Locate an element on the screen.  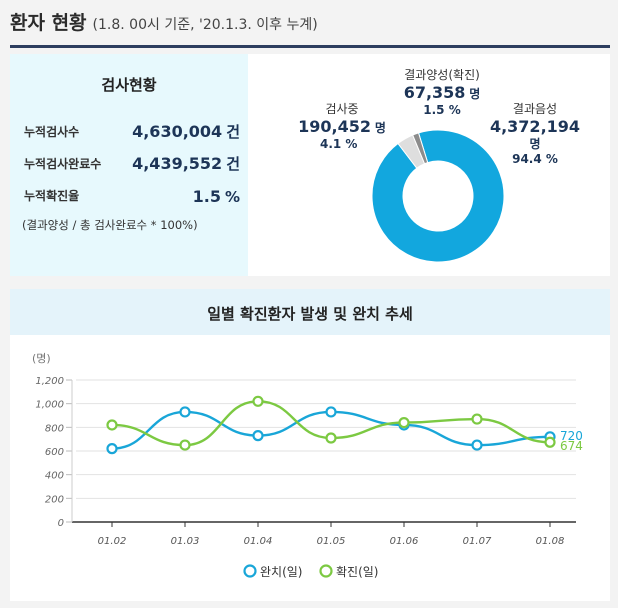
stat-label: 누적검사수 is located at coordinates (52, 132).